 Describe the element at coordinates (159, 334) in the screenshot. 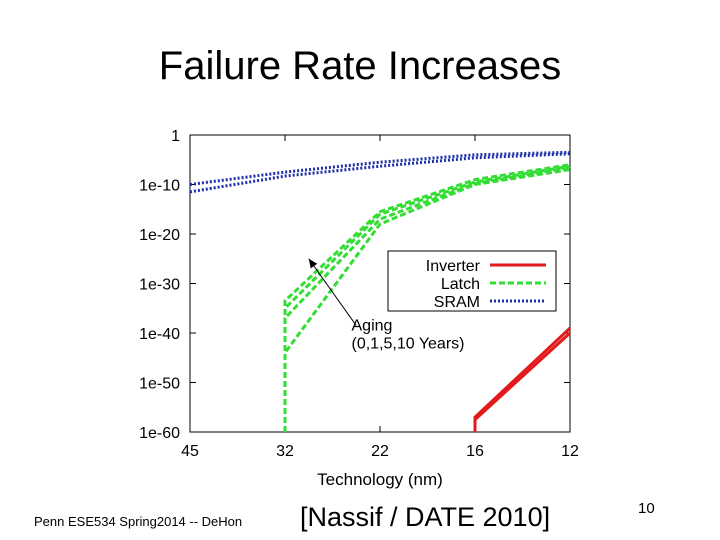

I see `y-tick-label: 1e-40` at that location.